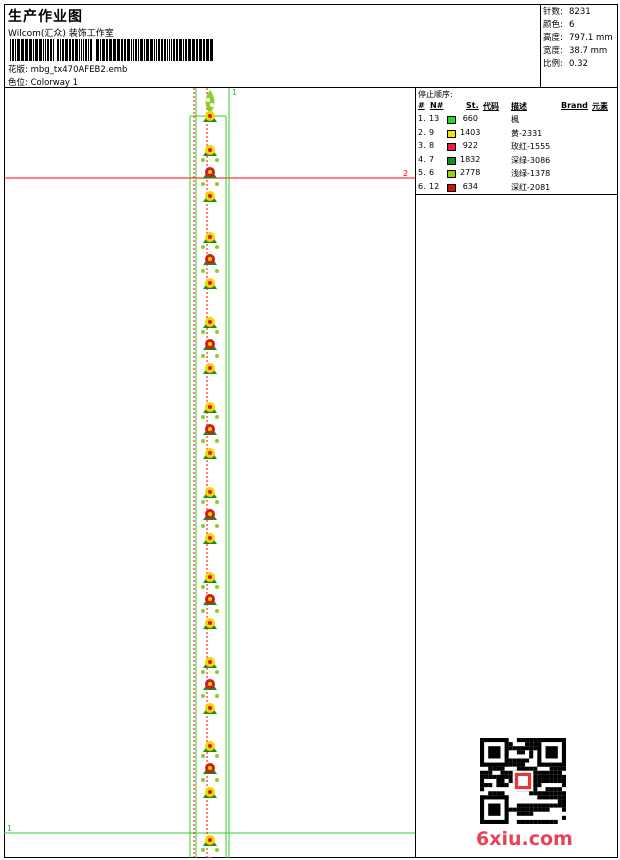  I want to click on barcode, so click(111, 50).